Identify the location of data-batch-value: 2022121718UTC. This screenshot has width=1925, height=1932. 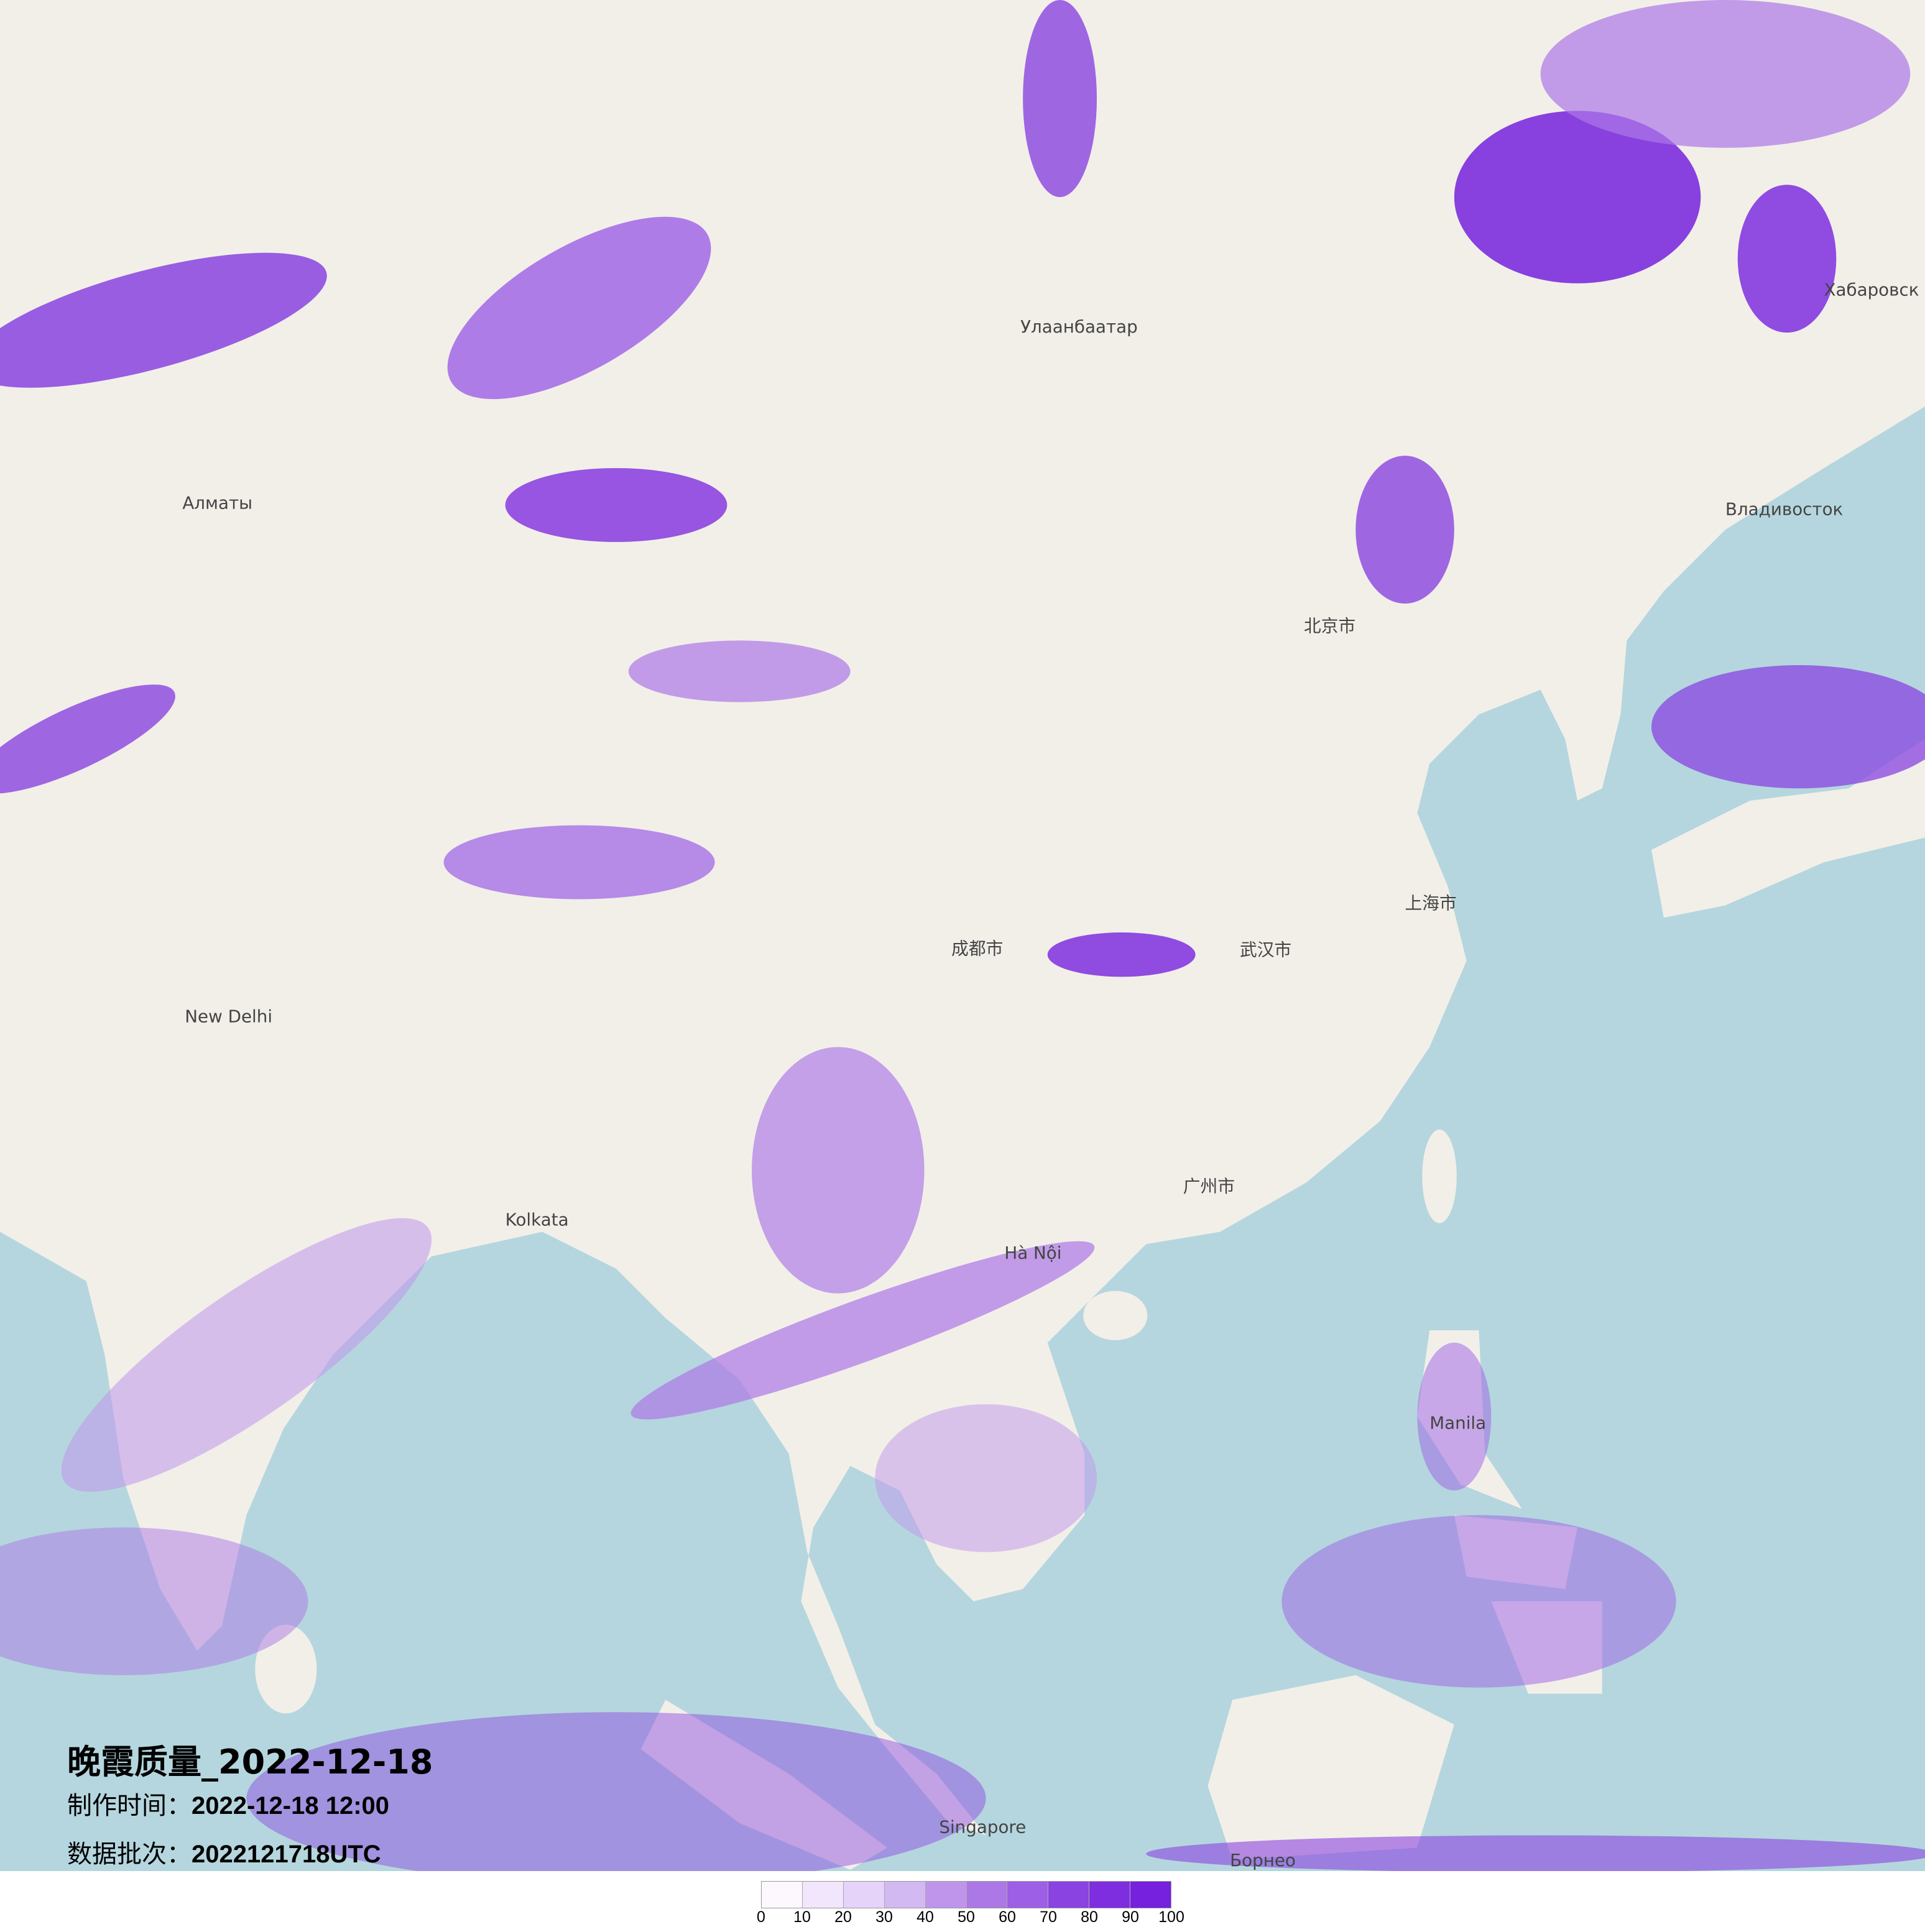
(286, 1854).